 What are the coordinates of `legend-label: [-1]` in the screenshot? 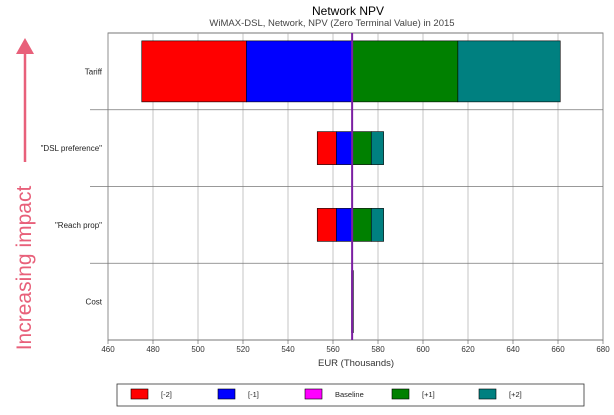 It's located at (253, 394).